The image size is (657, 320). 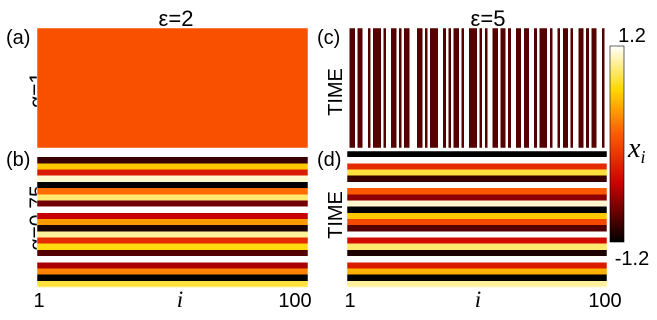 What do you see at coordinates (336, 215) in the screenshot?
I see `ylabel-time-d: TIME` at bounding box center [336, 215].